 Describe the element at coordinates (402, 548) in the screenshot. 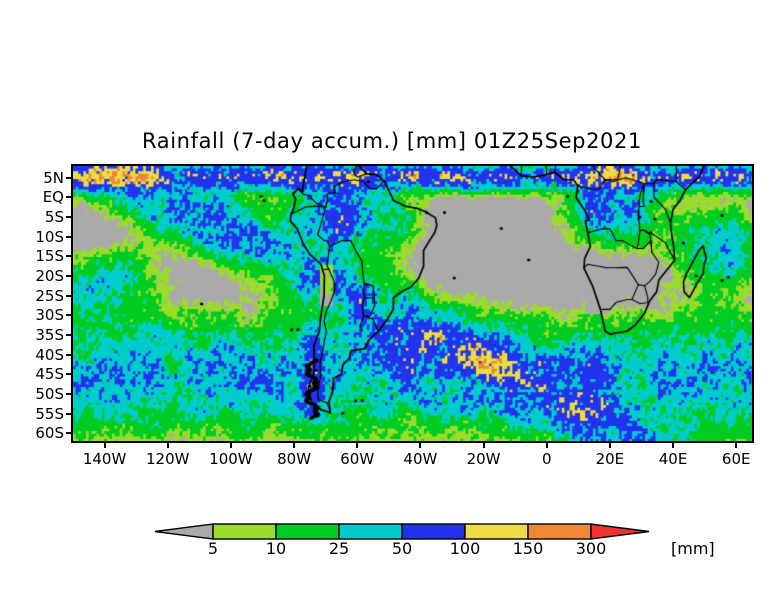

I see `colorbar-tick-50: 50` at that location.